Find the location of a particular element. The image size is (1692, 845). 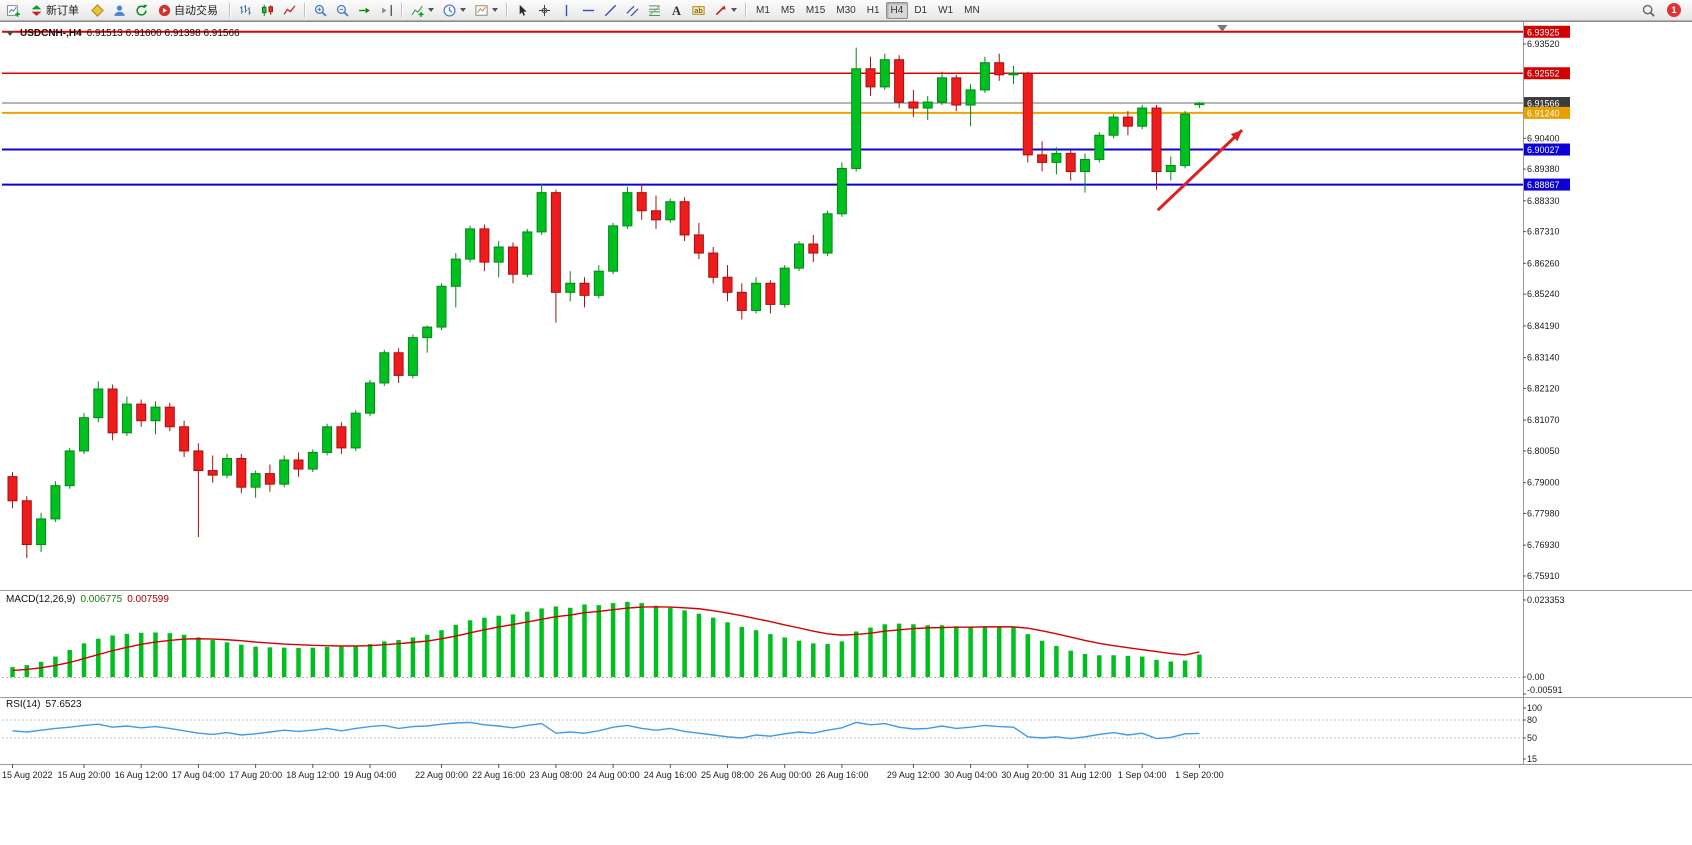

price-tick-label: 6.77980 is located at coordinates (1543, 513).